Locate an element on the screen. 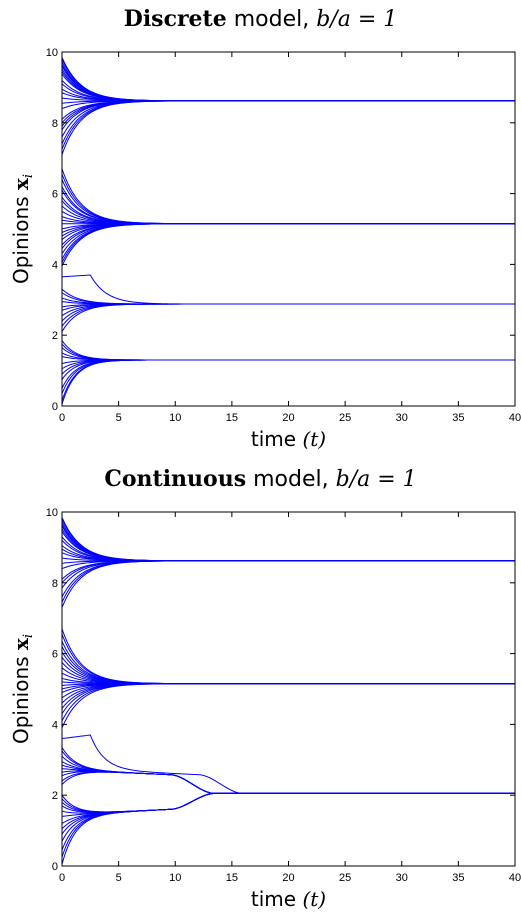  chart-title-continuous: Continuous model, b/a = 1 is located at coordinates (260, 479).